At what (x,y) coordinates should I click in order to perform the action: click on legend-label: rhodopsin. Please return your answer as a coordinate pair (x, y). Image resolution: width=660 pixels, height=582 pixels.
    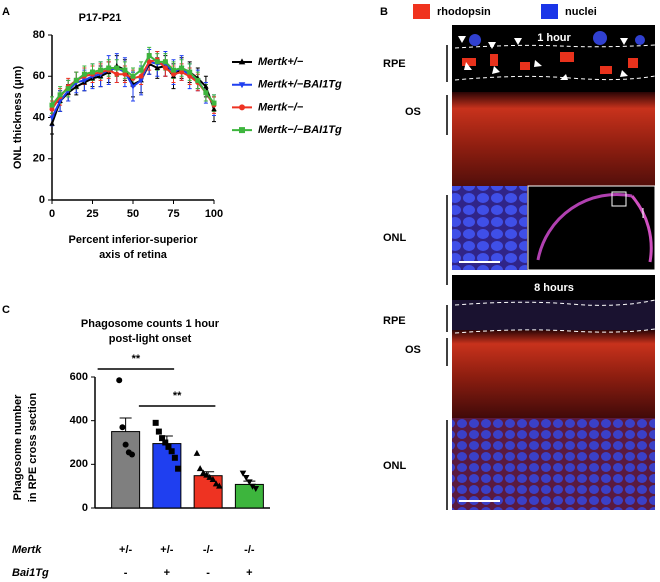
    Looking at the image, I should click on (464, 12).